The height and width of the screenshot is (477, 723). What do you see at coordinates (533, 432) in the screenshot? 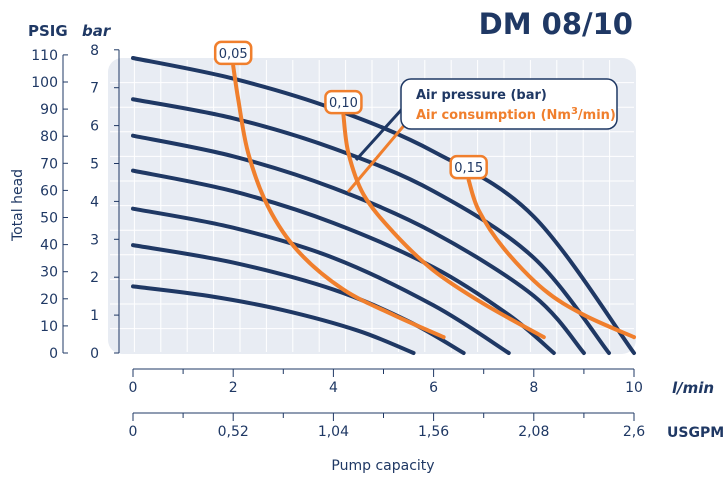
I see `x-secondary-tick-label: 2,08` at bounding box center [533, 432].